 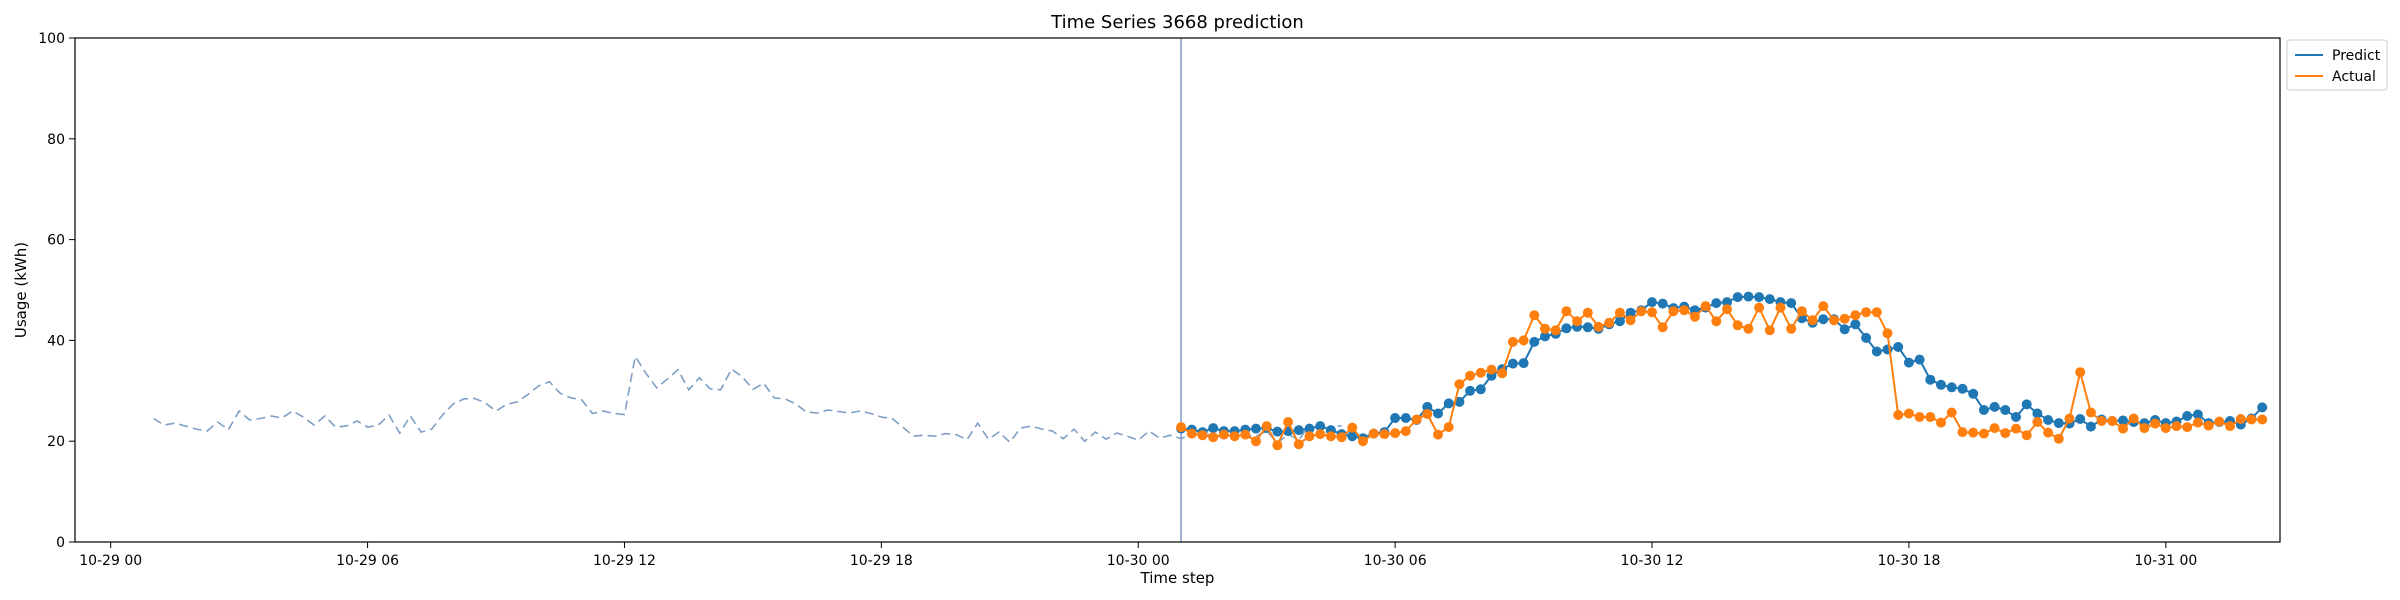 What do you see at coordinates (2356, 56) in the screenshot?
I see `legend-predict-label: Predict` at bounding box center [2356, 56].